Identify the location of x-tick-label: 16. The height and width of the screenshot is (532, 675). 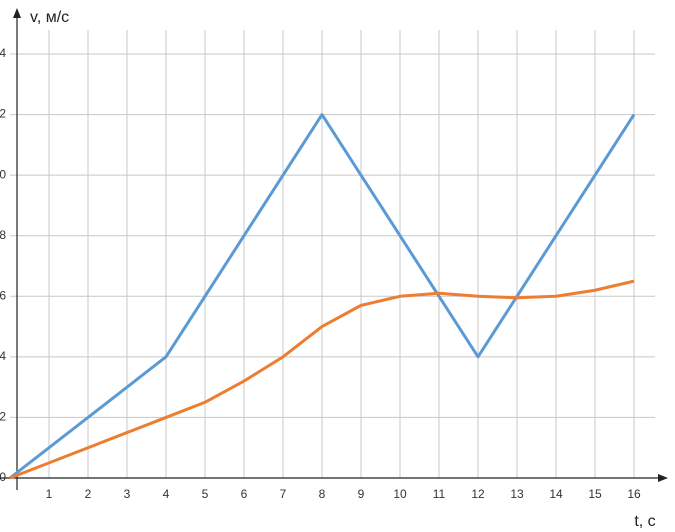
(634, 494).